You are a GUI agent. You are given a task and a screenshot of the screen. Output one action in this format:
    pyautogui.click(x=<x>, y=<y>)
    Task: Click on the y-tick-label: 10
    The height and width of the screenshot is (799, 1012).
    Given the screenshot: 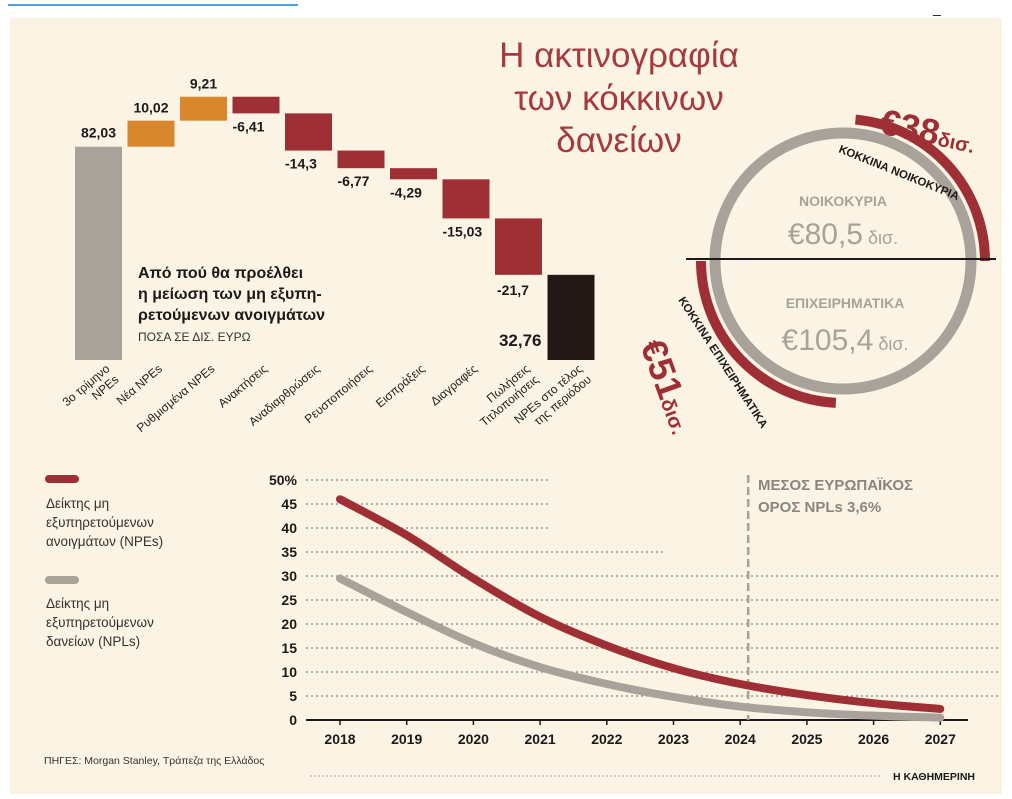 What is the action you would take?
    pyautogui.click(x=289, y=672)
    